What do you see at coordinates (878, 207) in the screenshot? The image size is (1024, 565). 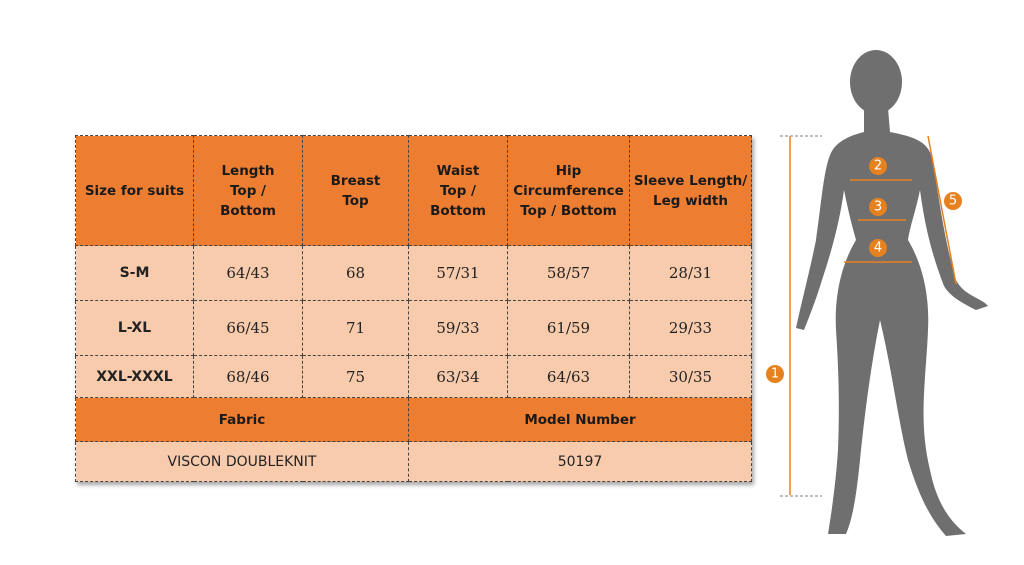 I see `marker-label: 3` at bounding box center [878, 207].